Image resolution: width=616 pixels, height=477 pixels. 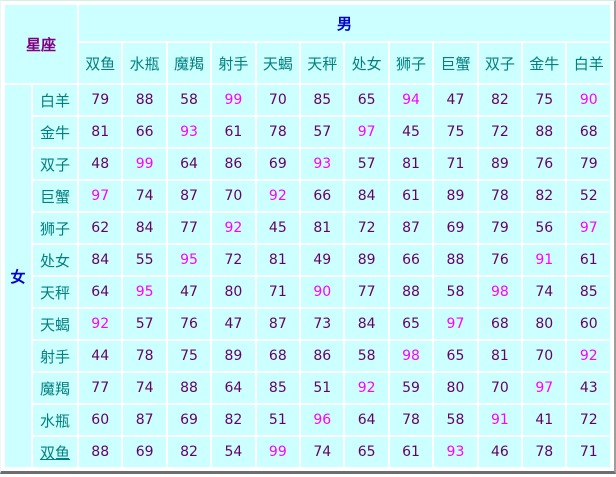 What do you see at coordinates (322, 292) in the screenshot?
I see `score-cell: 90` at bounding box center [322, 292].